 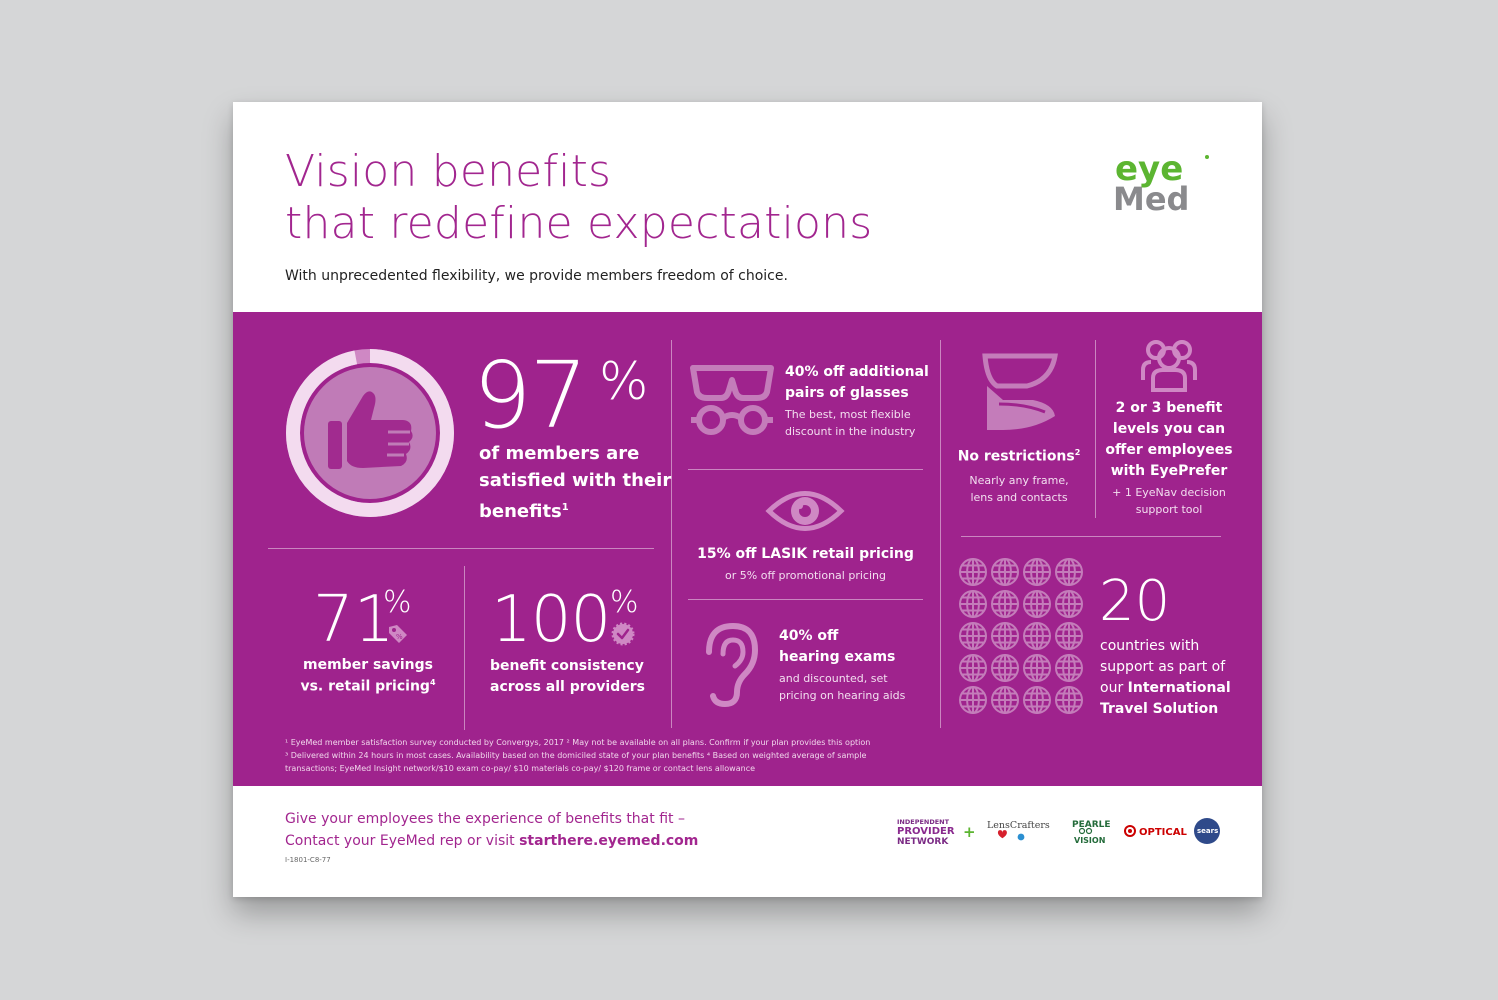 I want to click on divider-col2, so click(x=940, y=534).